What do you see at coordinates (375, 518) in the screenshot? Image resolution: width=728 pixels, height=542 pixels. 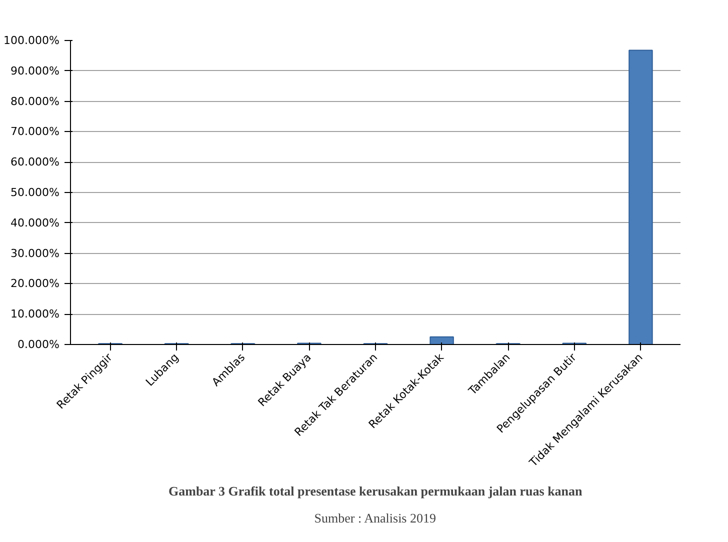 I see `text: Sumber : Analisis 2019` at bounding box center [375, 518].